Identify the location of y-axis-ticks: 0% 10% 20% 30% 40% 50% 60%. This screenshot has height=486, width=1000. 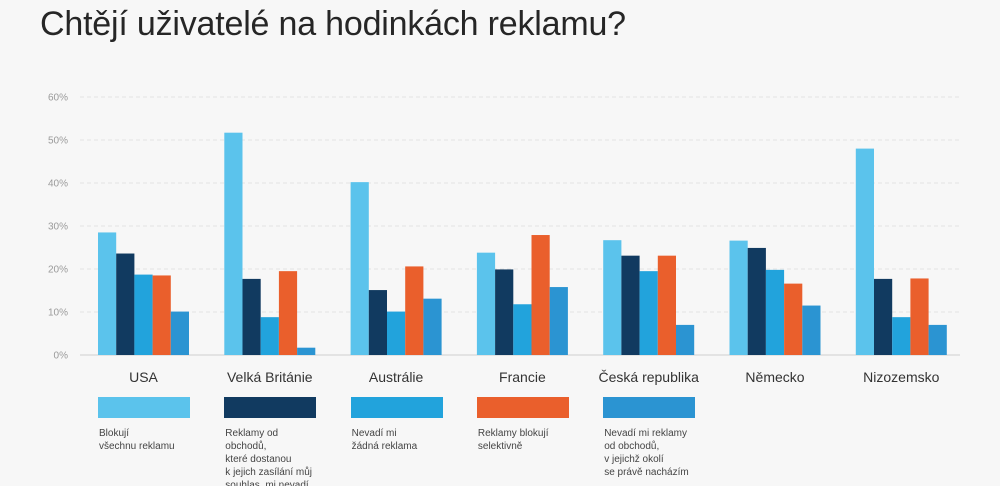
(58, 227).